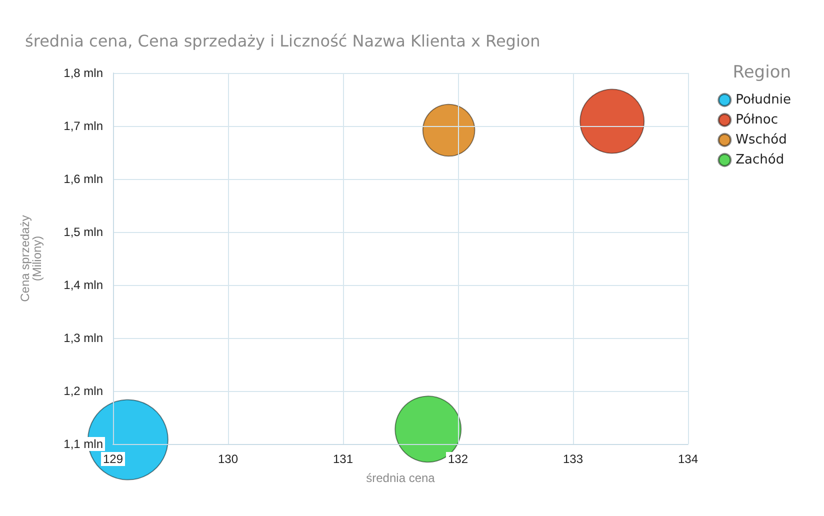  I want to click on y-tick-label: 1,6 mln, so click(83, 179).